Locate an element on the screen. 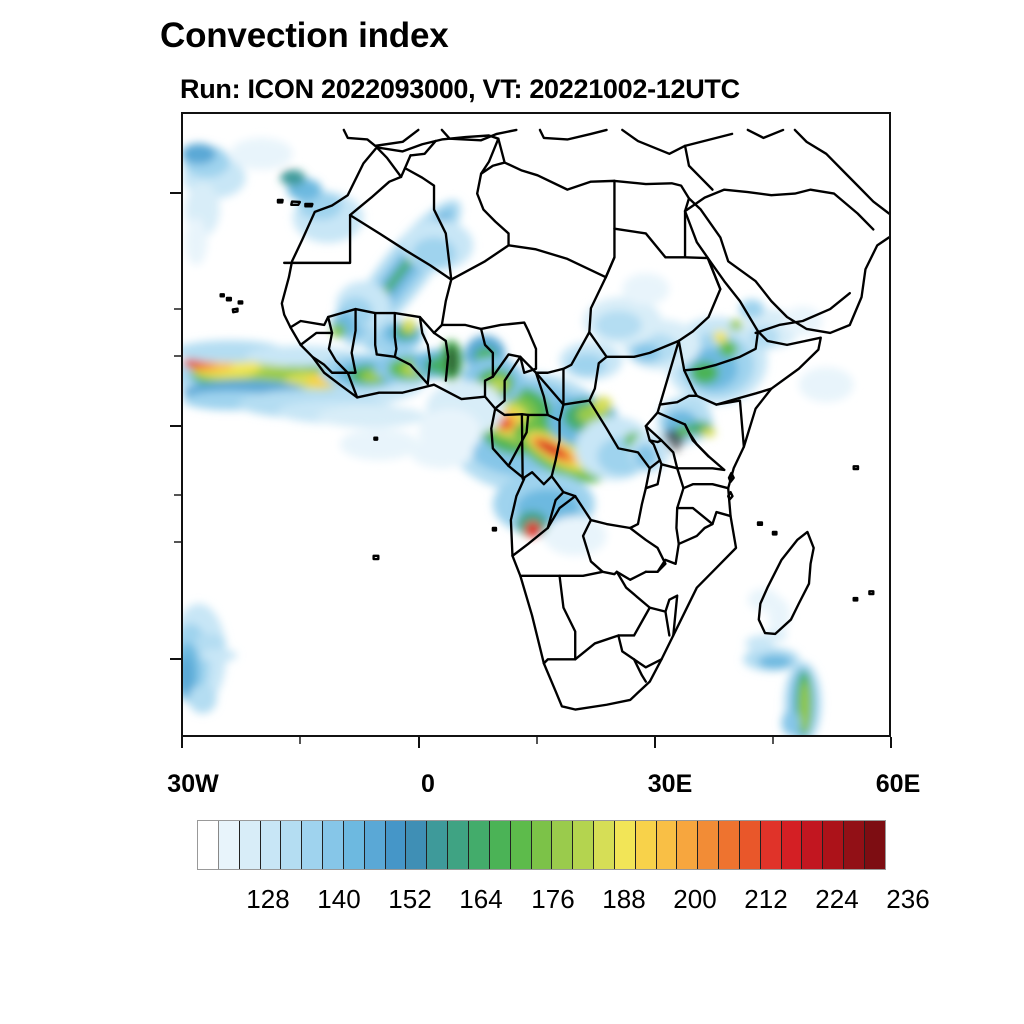 The height and width of the screenshot is (1024, 1024). colorbar-label: 212 is located at coordinates (766, 899).